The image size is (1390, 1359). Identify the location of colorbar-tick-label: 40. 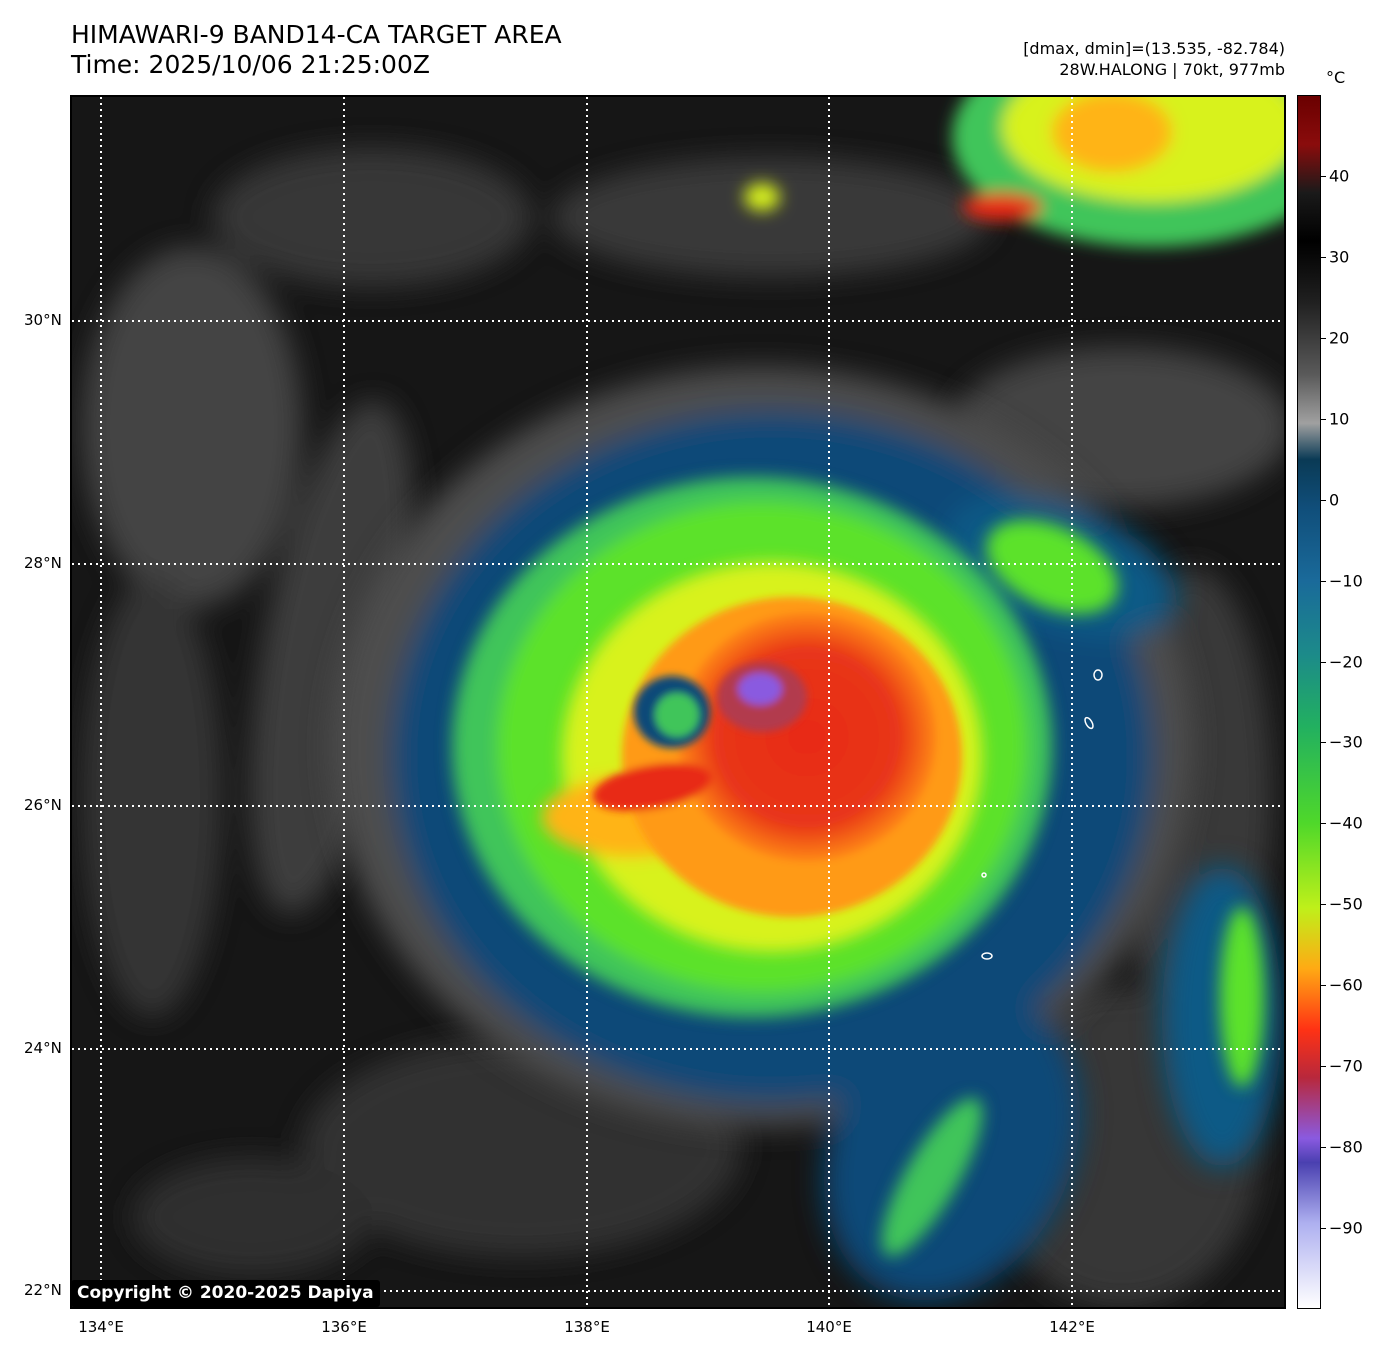
(1339, 176).